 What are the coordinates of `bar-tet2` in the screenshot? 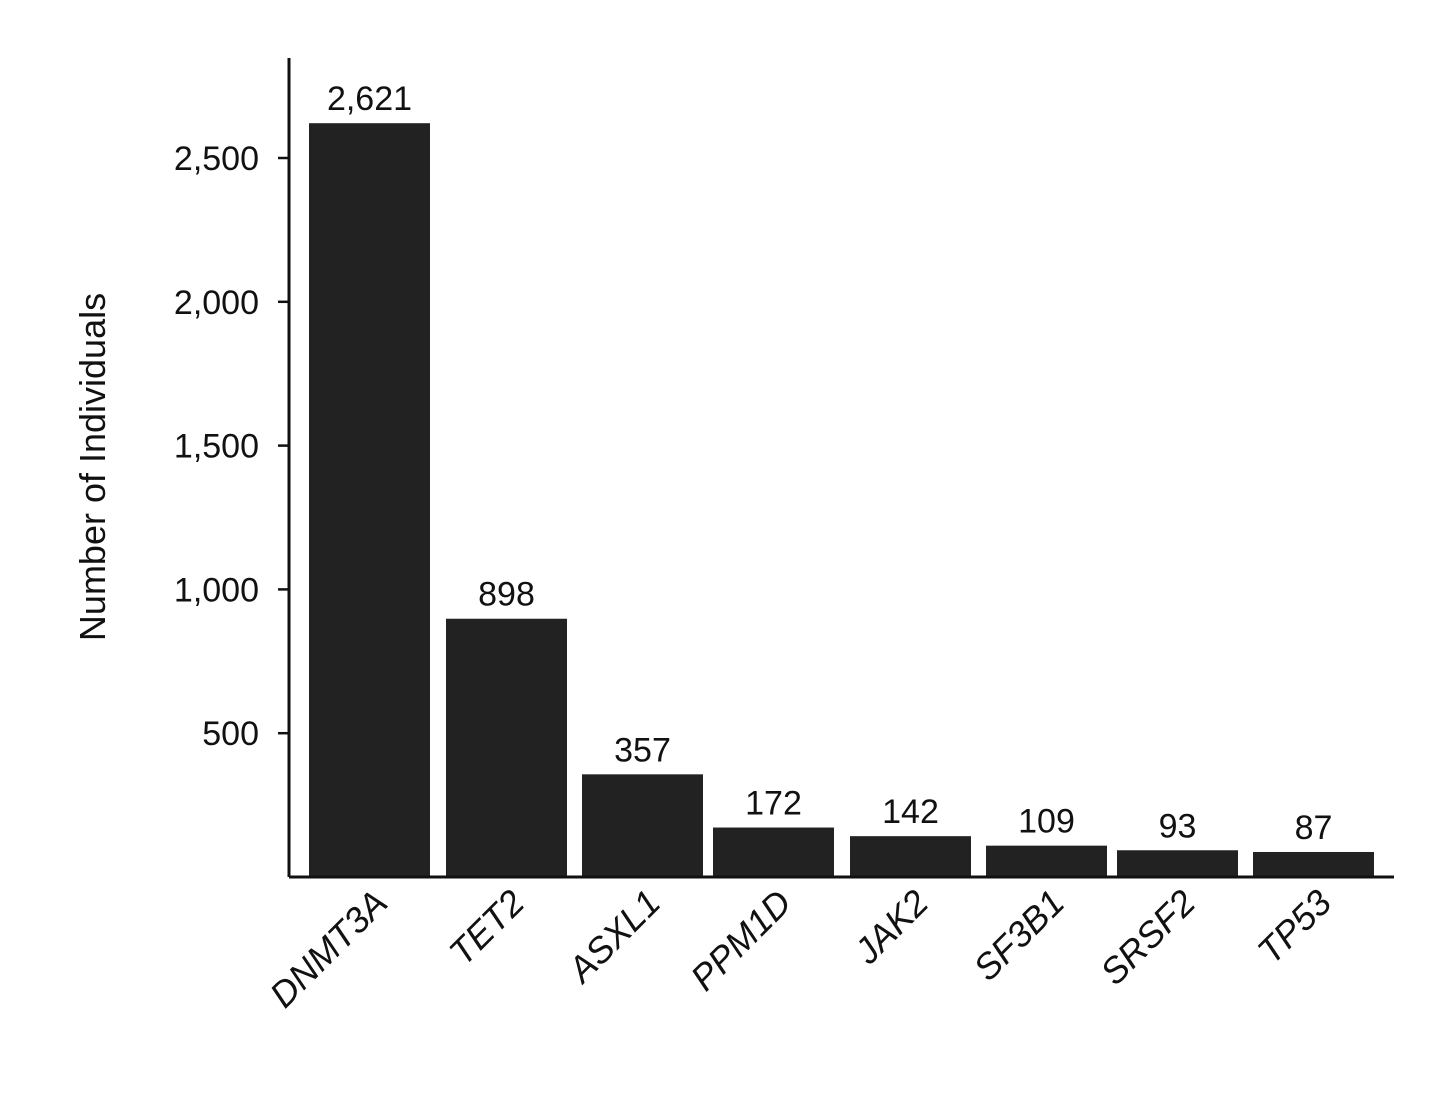 It's located at (506, 747).